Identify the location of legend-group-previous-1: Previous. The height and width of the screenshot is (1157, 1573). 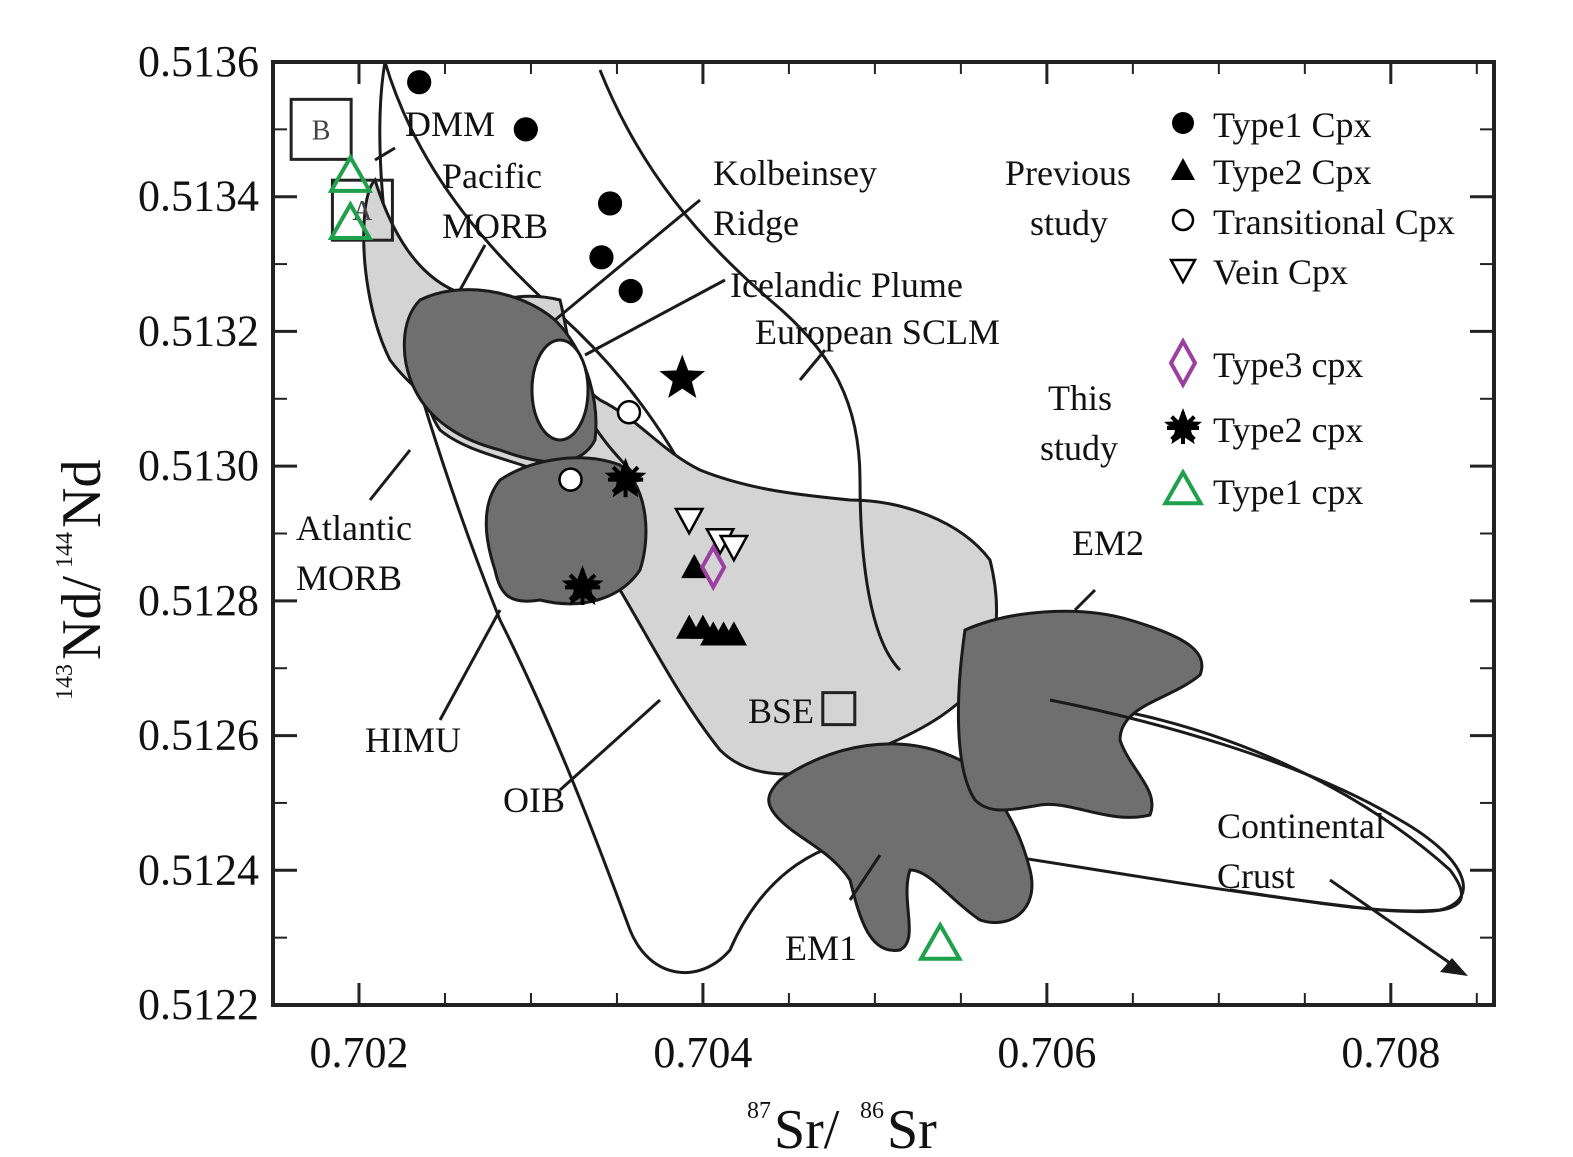
(1068, 173).